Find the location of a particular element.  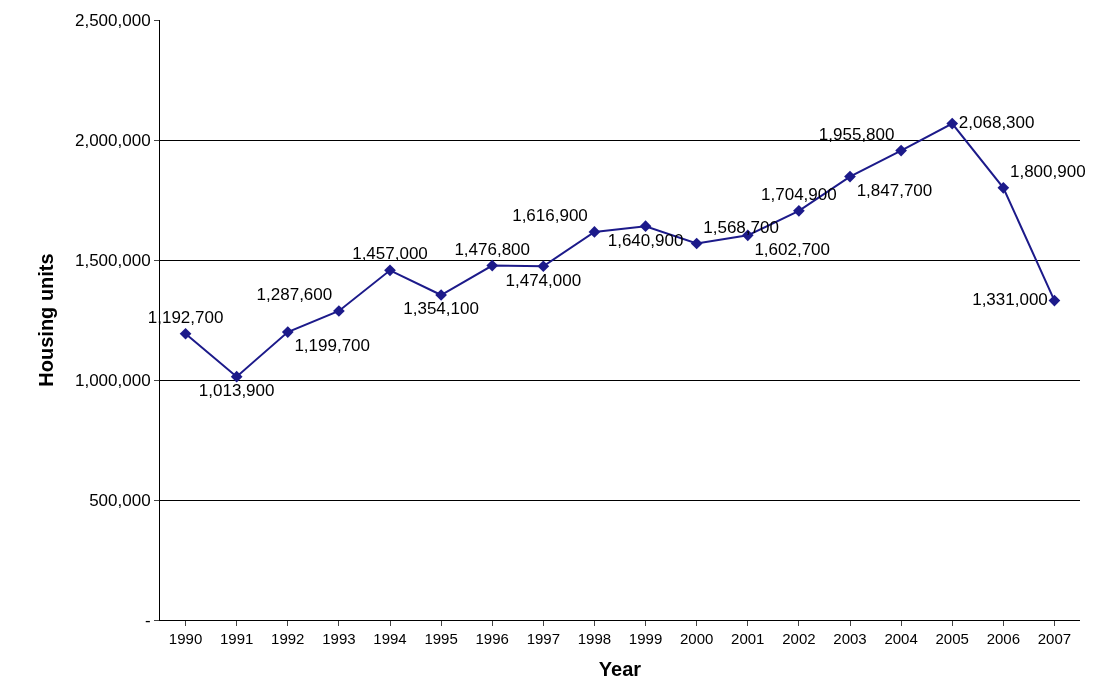

x-tick-label: 1993 is located at coordinates (339, 638).